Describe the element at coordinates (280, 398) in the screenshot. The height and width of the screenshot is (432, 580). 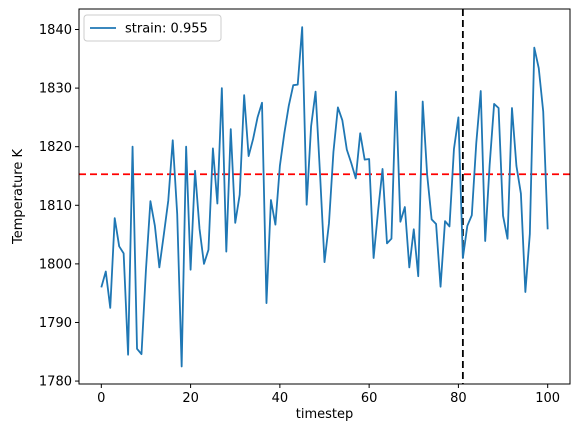
I see `x-tick-label: 40` at that location.